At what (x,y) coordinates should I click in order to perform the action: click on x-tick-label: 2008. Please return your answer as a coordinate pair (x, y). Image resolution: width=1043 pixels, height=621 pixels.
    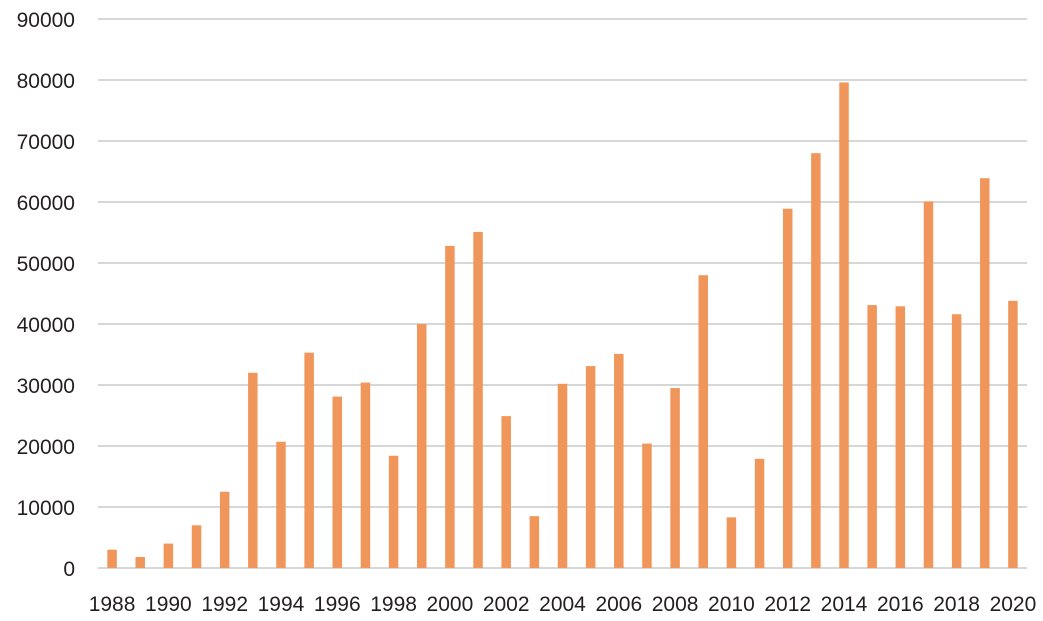
    Looking at the image, I should click on (675, 604).